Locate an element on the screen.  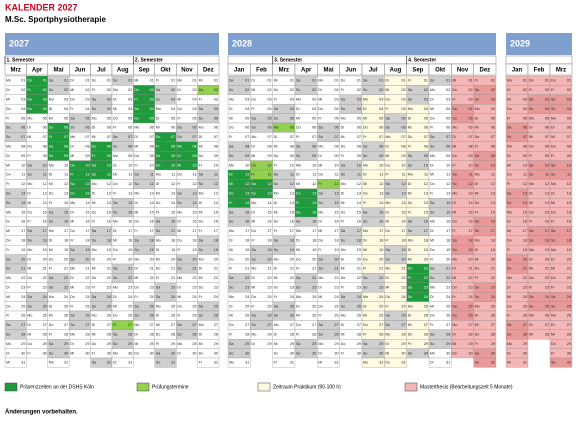
day-number: 03 is located at coordinates (152, 100).